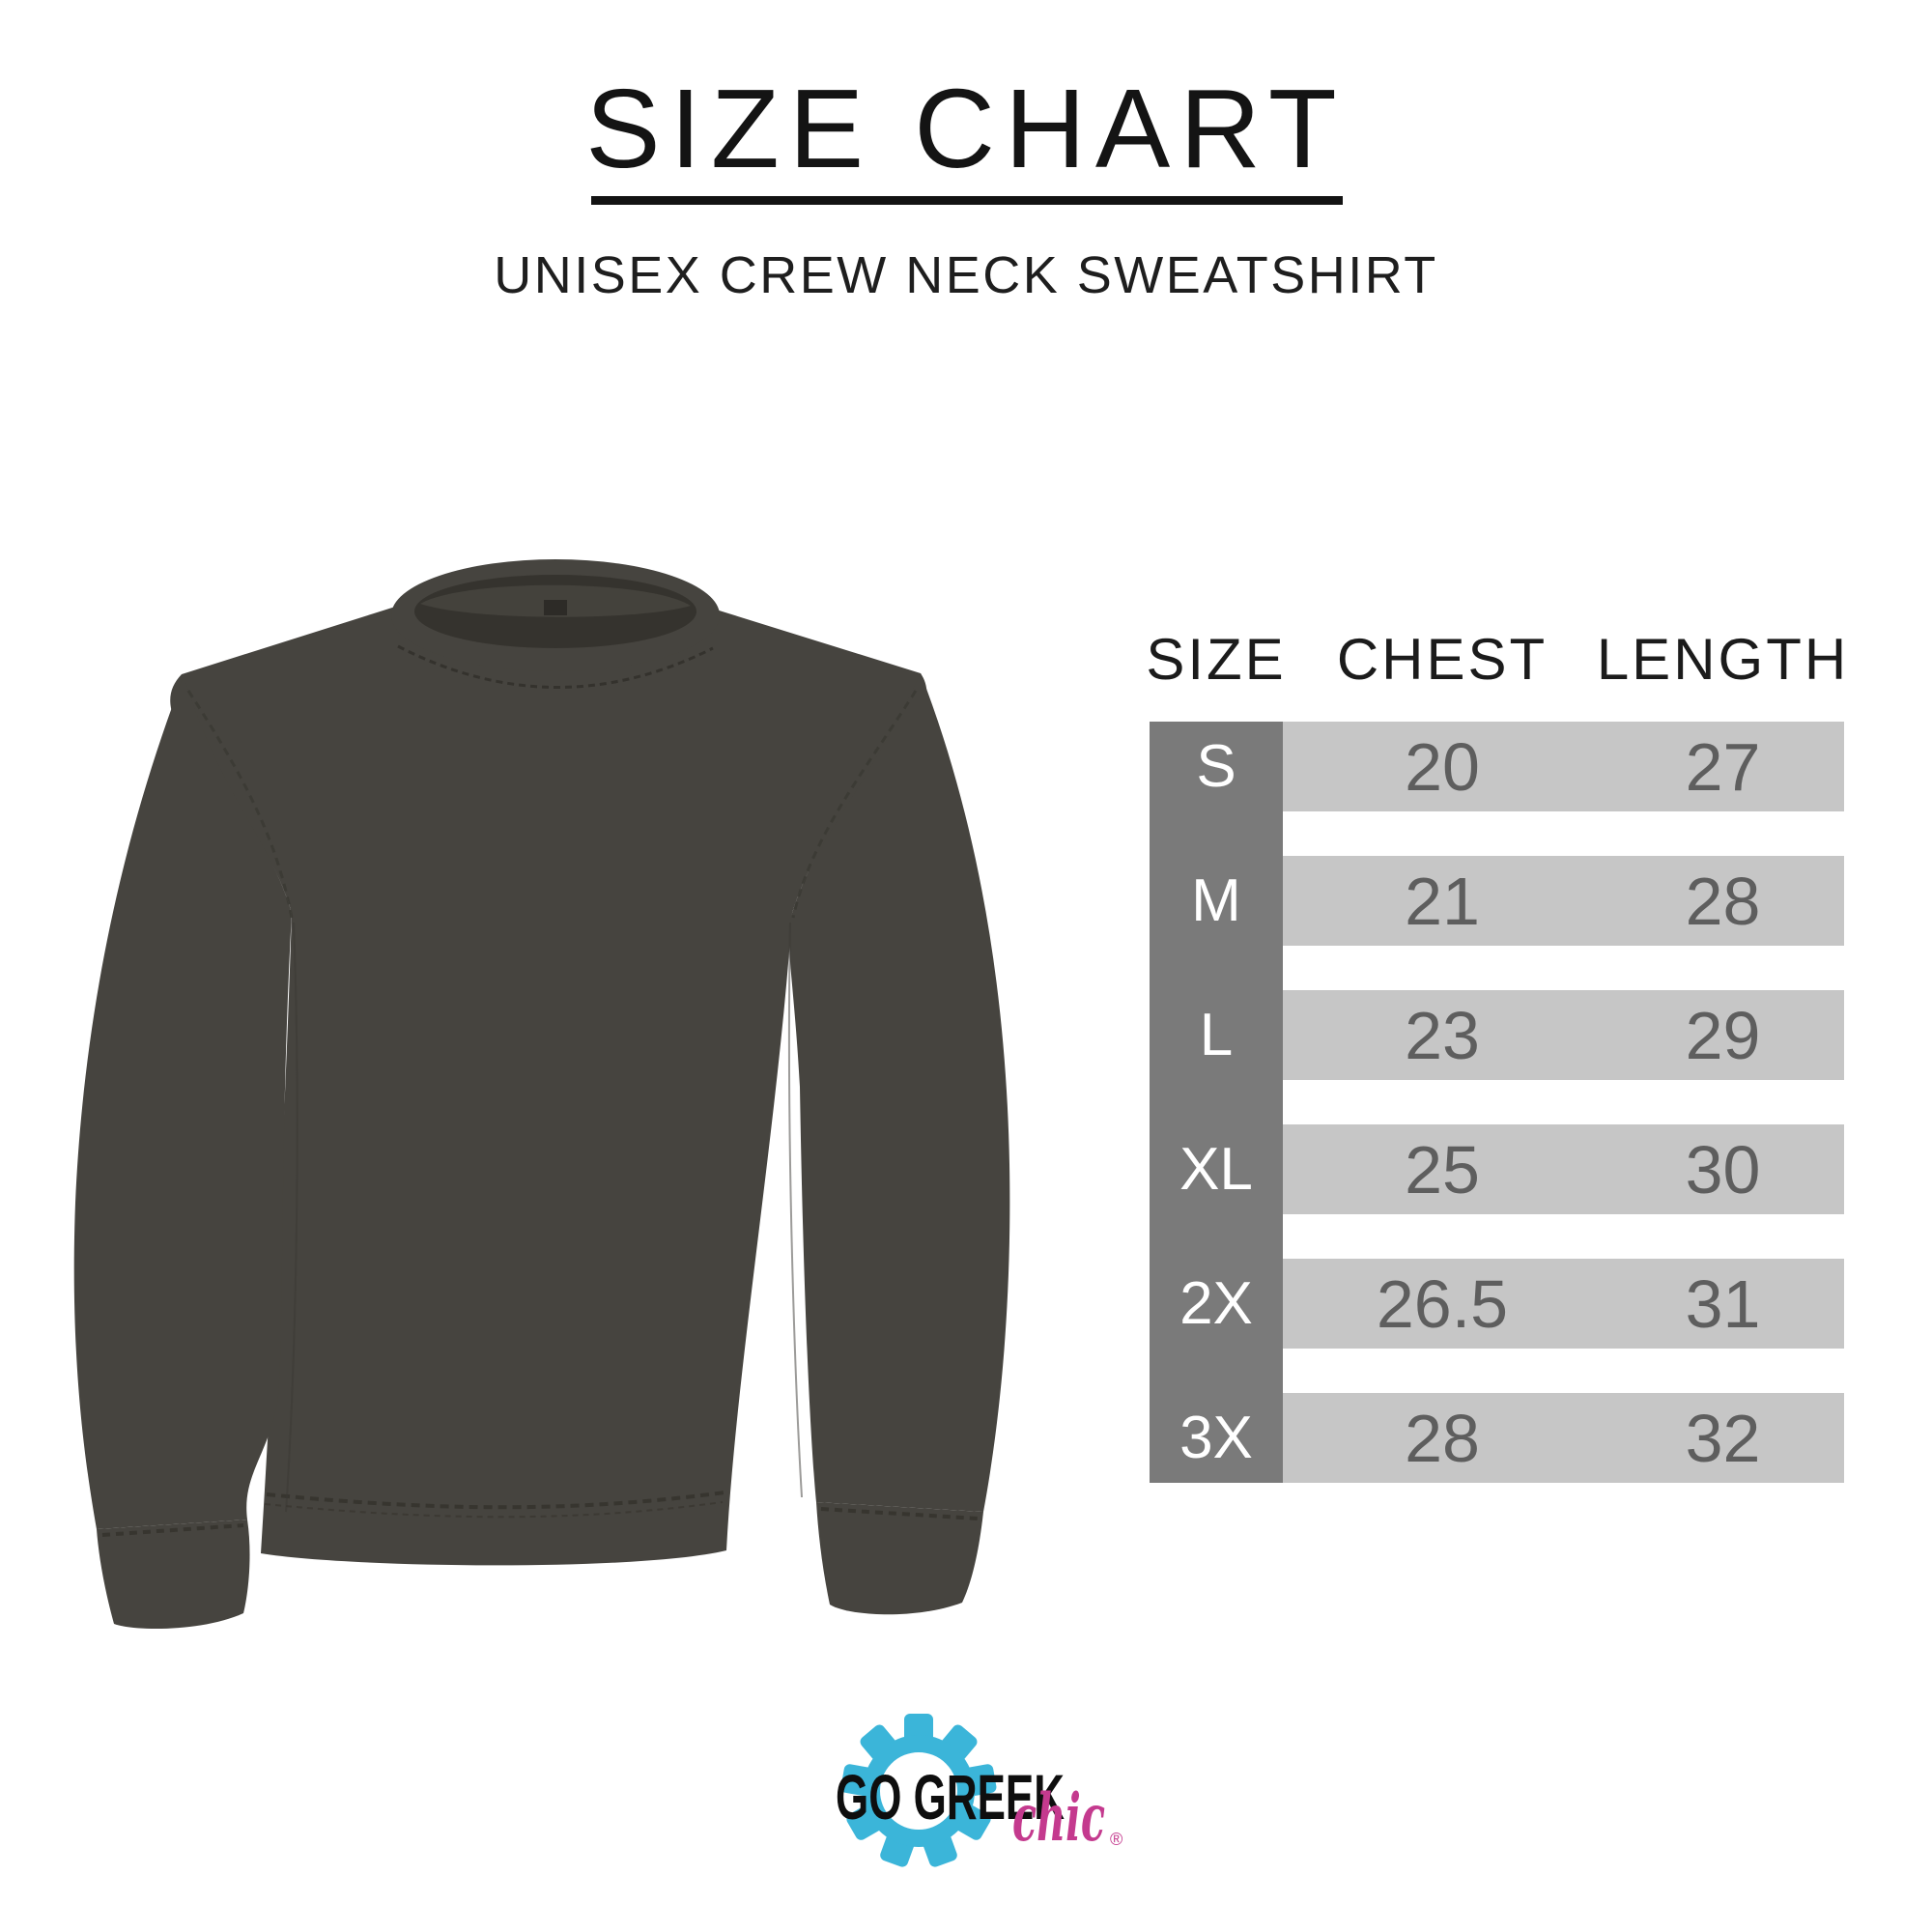 This screenshot has width=1932, height=1932. I want to click on sweatshirt-sleeve-left, so click(183, 1102).